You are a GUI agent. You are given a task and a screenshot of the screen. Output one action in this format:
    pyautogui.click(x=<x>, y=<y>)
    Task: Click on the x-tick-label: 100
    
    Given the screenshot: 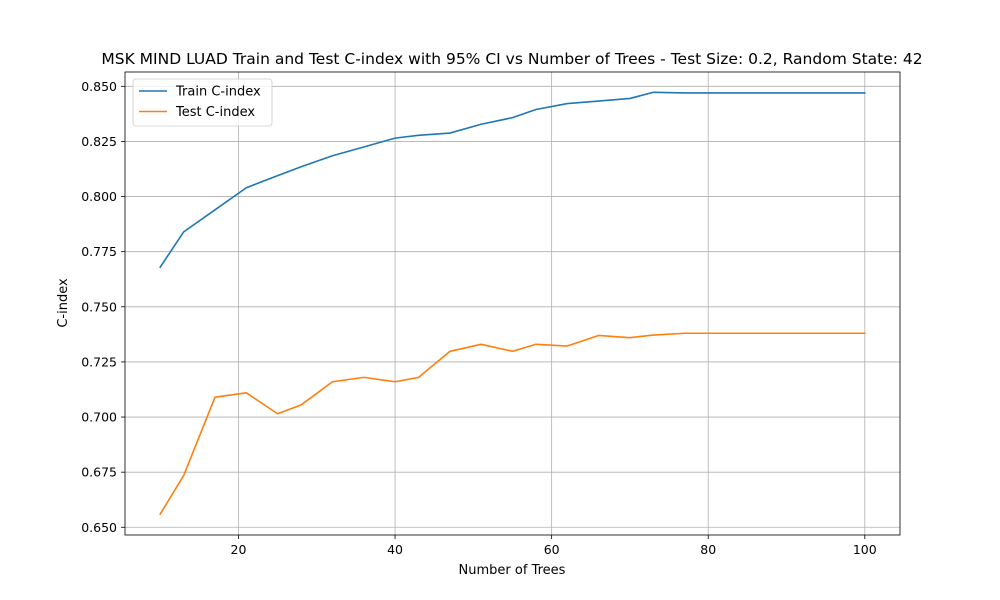 What is the action you would take?
    pyautogui.click(x=865, y=549)
    